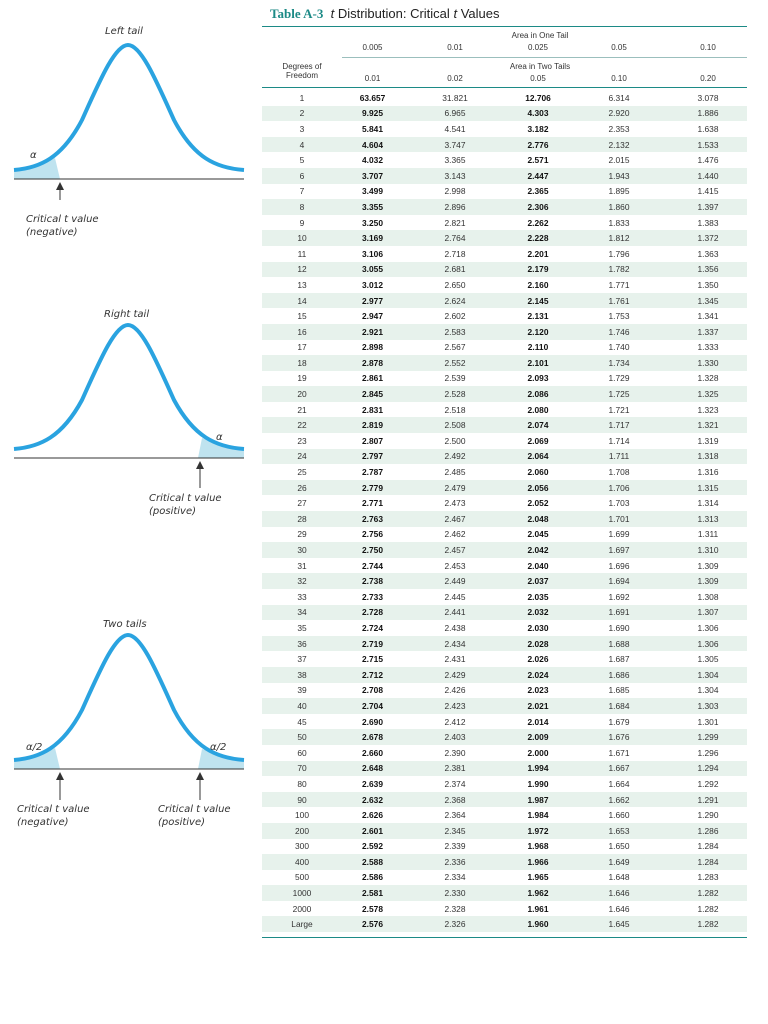  Describe the element at coordinates (504, 472) in the screenshot. I see `table-row: 25 2.787 2.485 2.060 1.708 1.316` at that location.